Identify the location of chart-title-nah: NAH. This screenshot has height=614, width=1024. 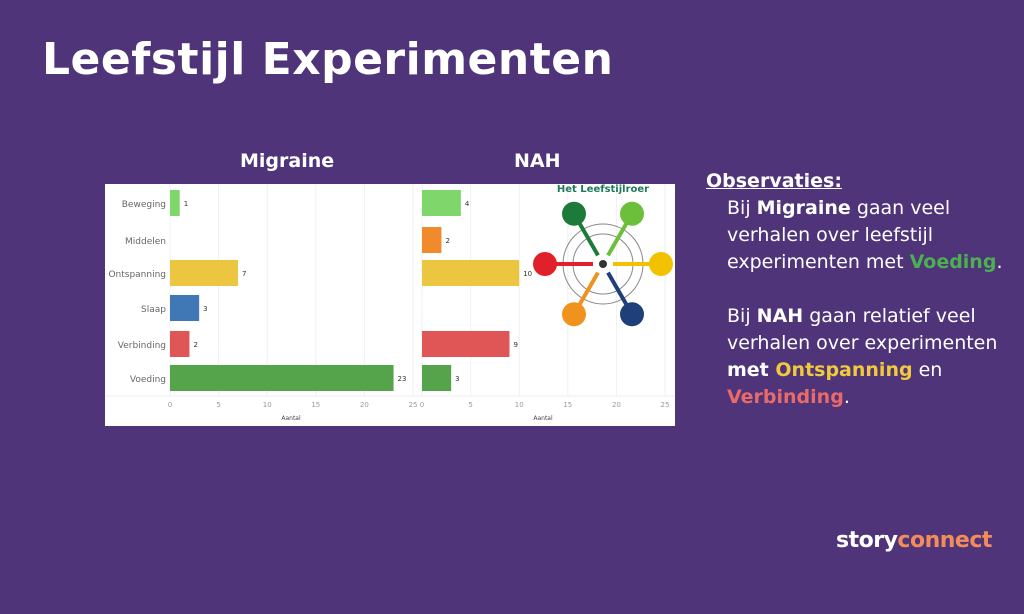
(537, 161).